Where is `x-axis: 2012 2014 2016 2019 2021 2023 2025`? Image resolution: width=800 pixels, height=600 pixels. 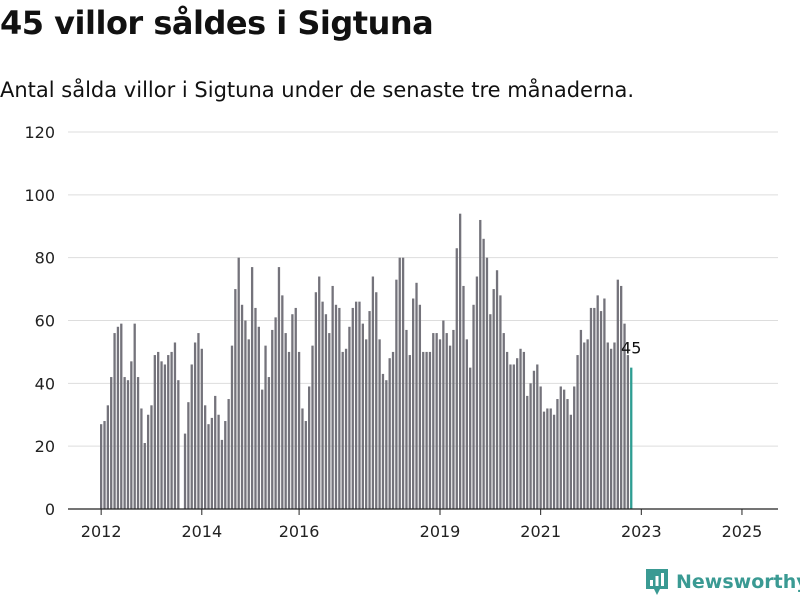
x-axis: 2012 2014 2016 2019 2021 2023 2025 is located at coordinates (423, 524).